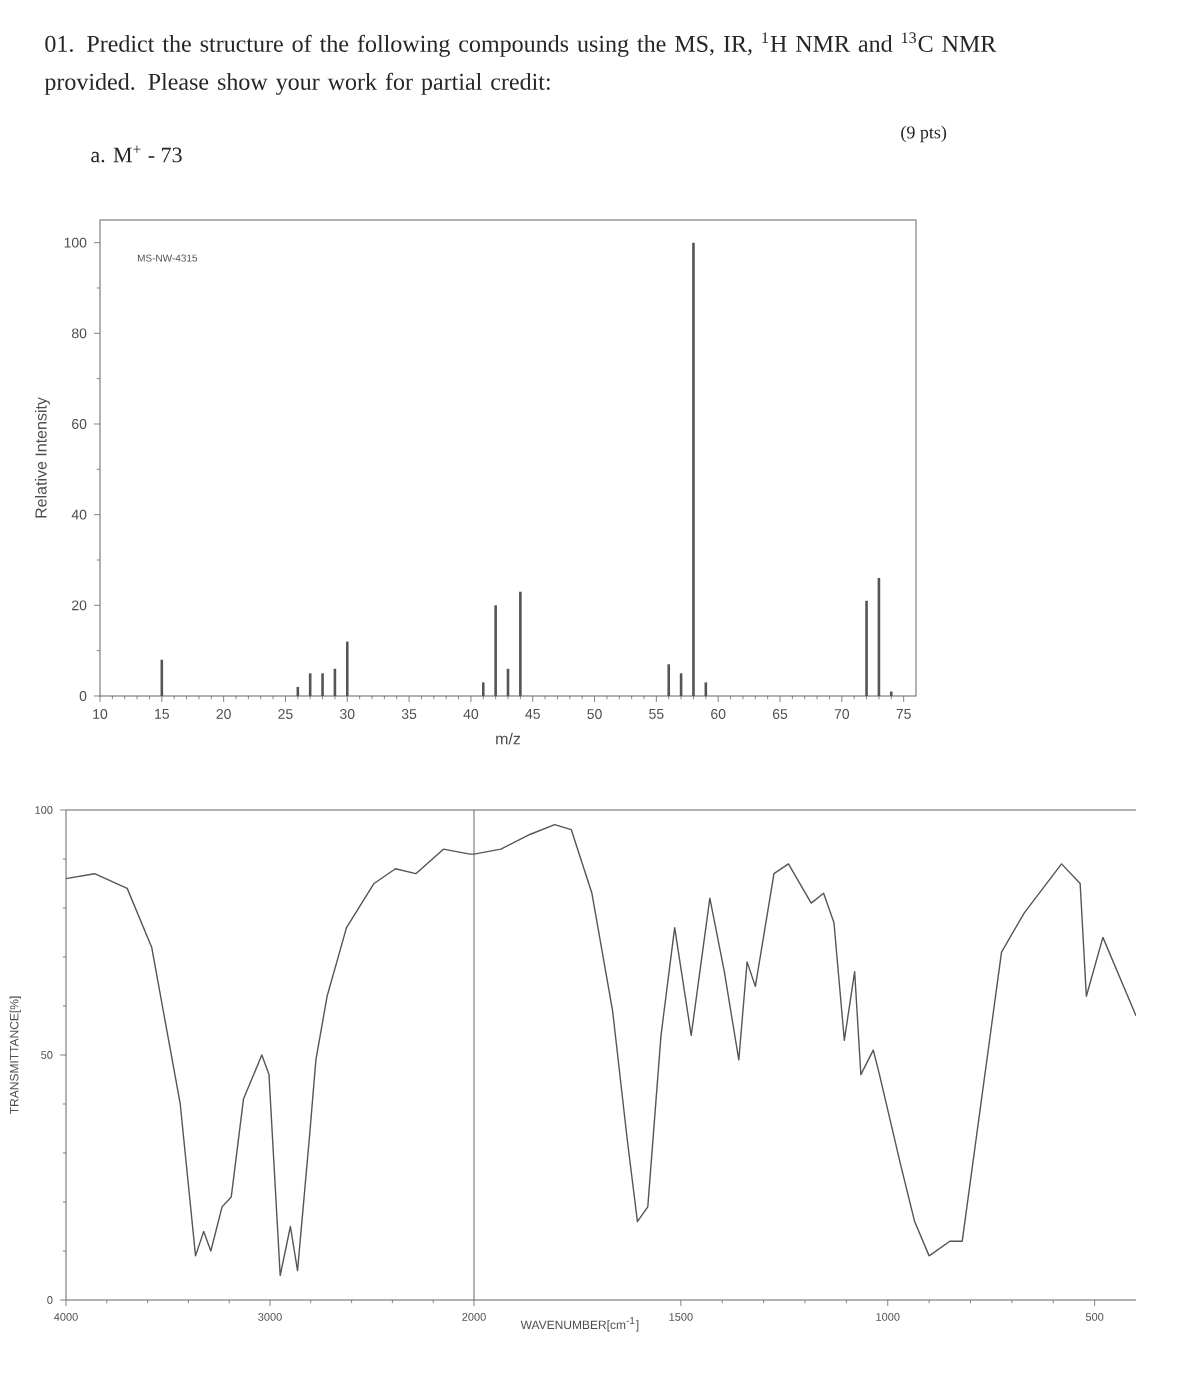 The height and width of the screenshot is (1400, 1188). I want to click on y-axis-title: Relative Intensity, so click(42, 457).